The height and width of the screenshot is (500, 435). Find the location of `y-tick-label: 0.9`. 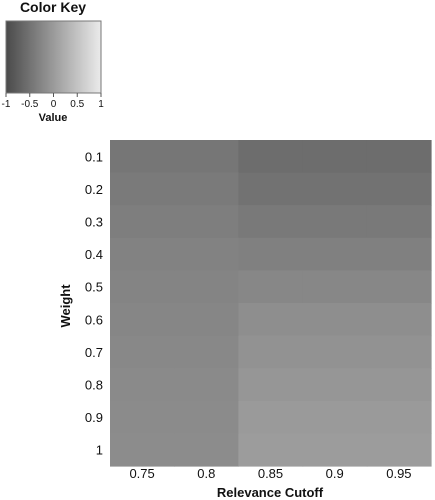

y-tick-label: 0.9 is located at coordinates (94, 417).